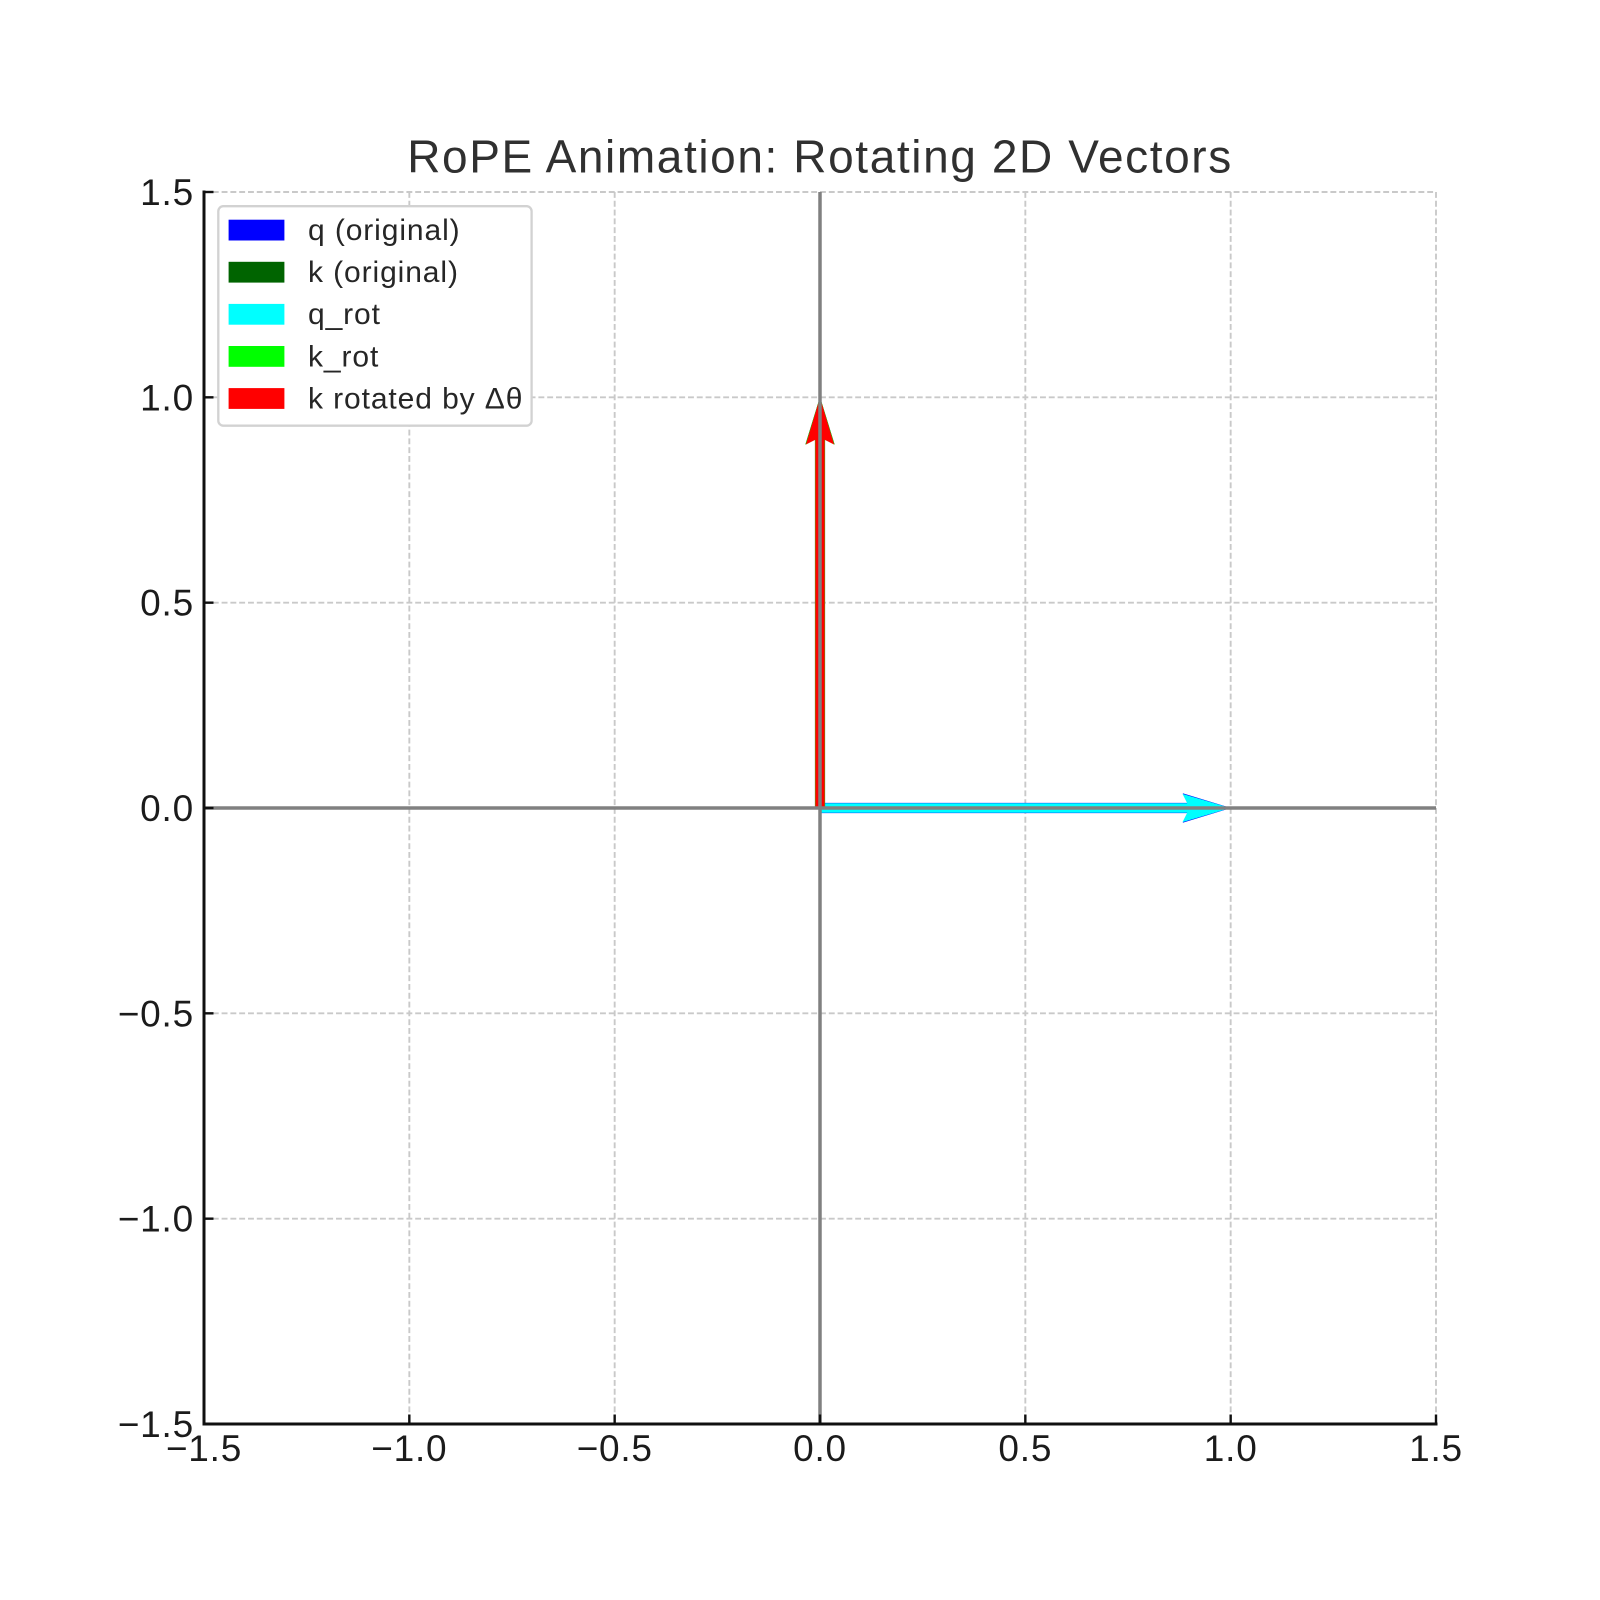  Describe the element at coordinates (344, 314) in the screenshot. I see `svg-text: q_rot` at that location.